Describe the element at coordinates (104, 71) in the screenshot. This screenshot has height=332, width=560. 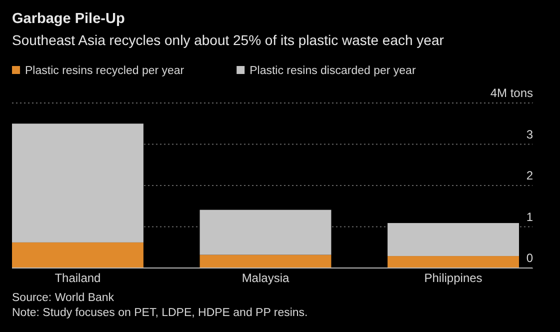
I see `legend-label: Plastic resins recycled per year` at that location.